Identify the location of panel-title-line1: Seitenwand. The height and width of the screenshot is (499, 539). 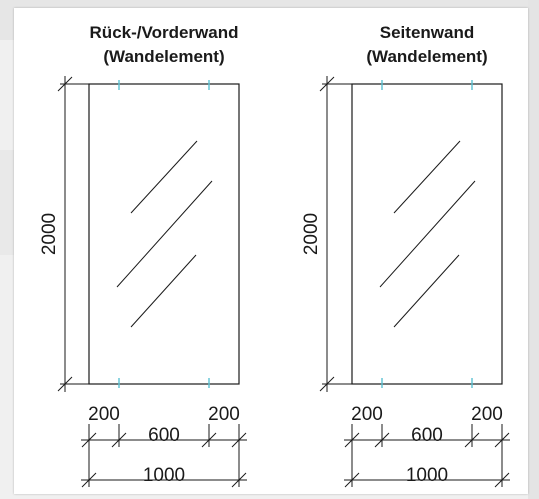
(427, 32).